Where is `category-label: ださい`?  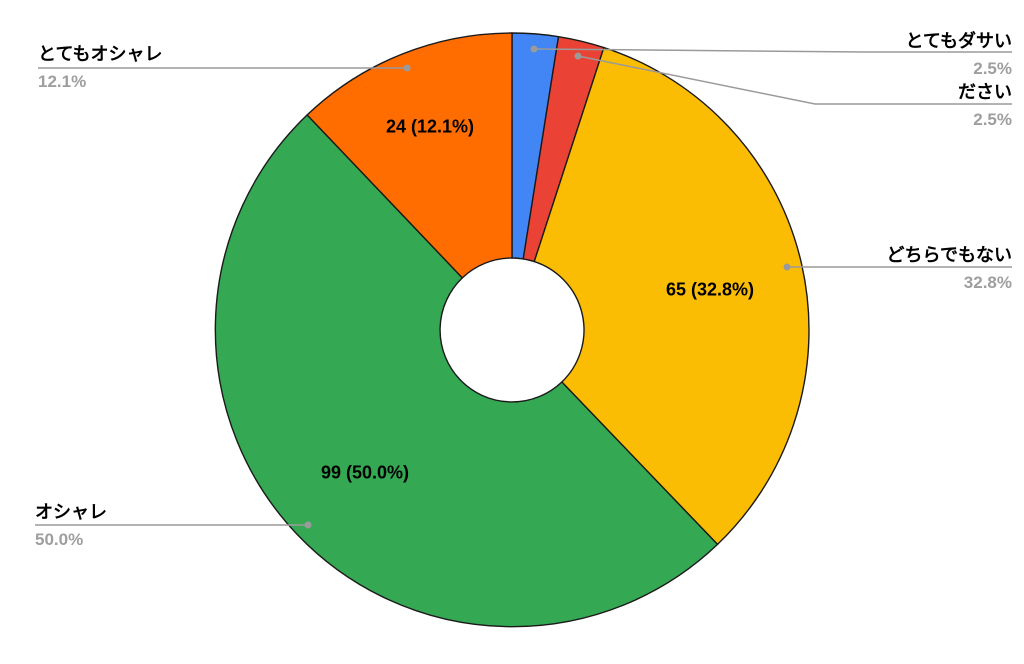
category-label: ださい is located at coordinates (985, 92).